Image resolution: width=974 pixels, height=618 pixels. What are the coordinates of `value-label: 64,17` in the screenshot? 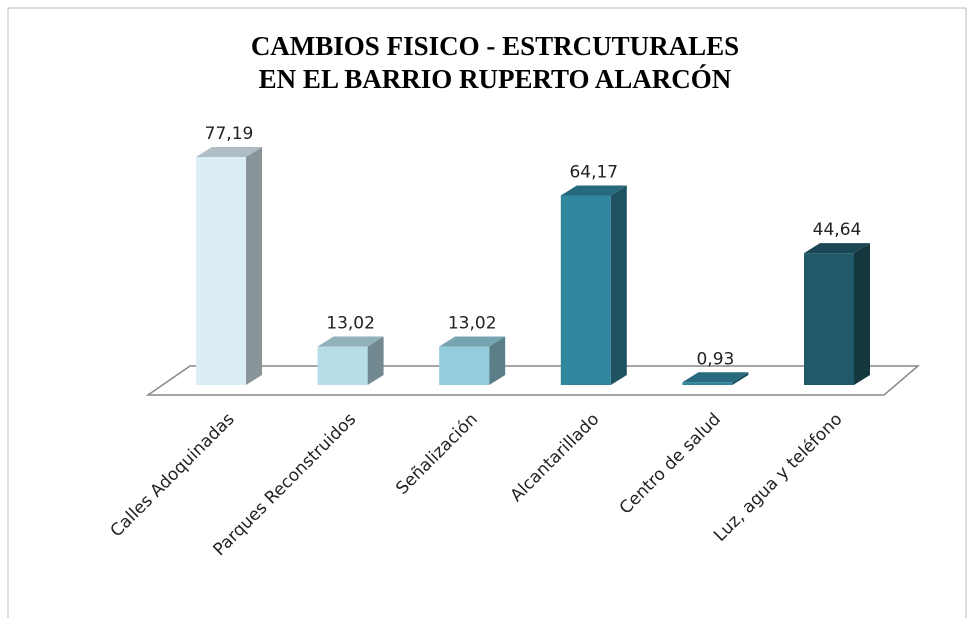 It's located at (593, 172).